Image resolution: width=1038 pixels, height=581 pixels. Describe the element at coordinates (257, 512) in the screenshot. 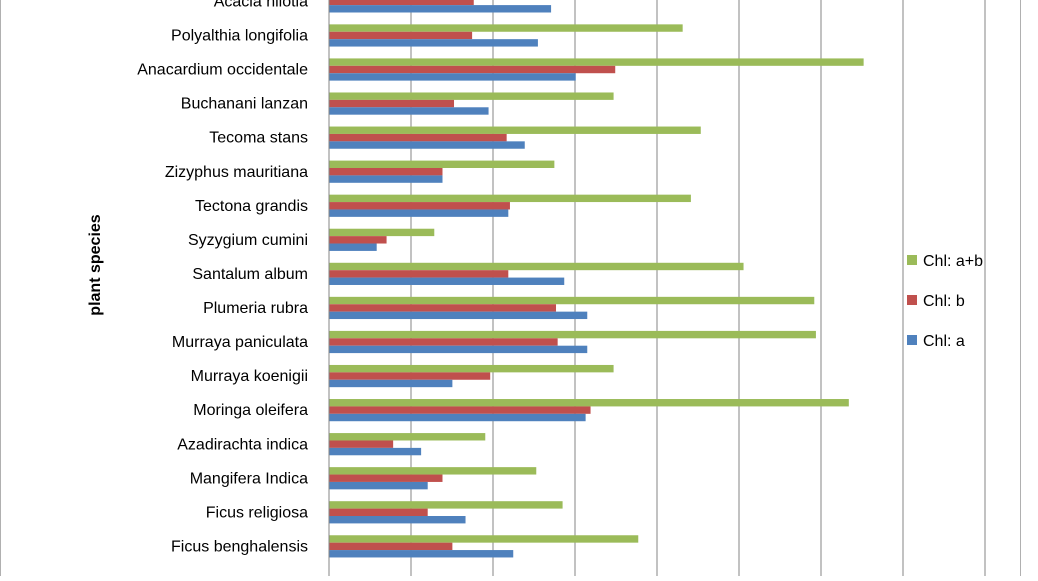

I see `category-label: Ficus religiosa` at that location.